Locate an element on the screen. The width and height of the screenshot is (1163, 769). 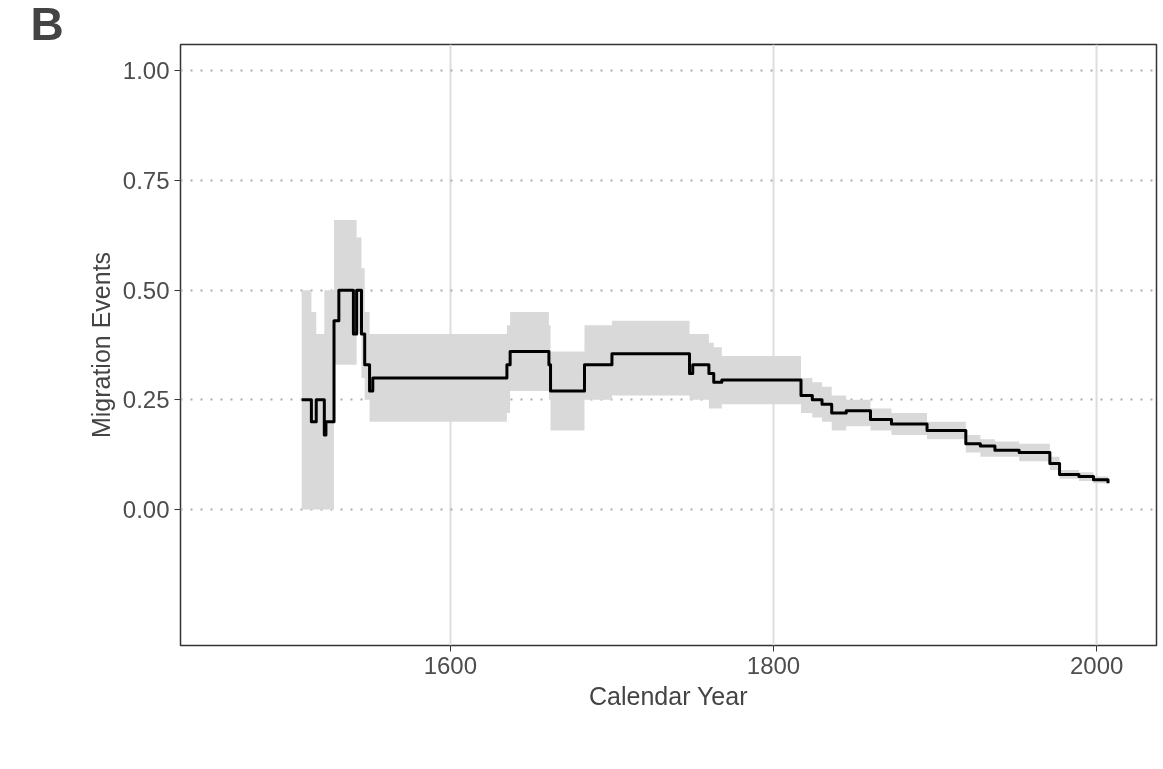
text: B is located at coordinates (47, 25).